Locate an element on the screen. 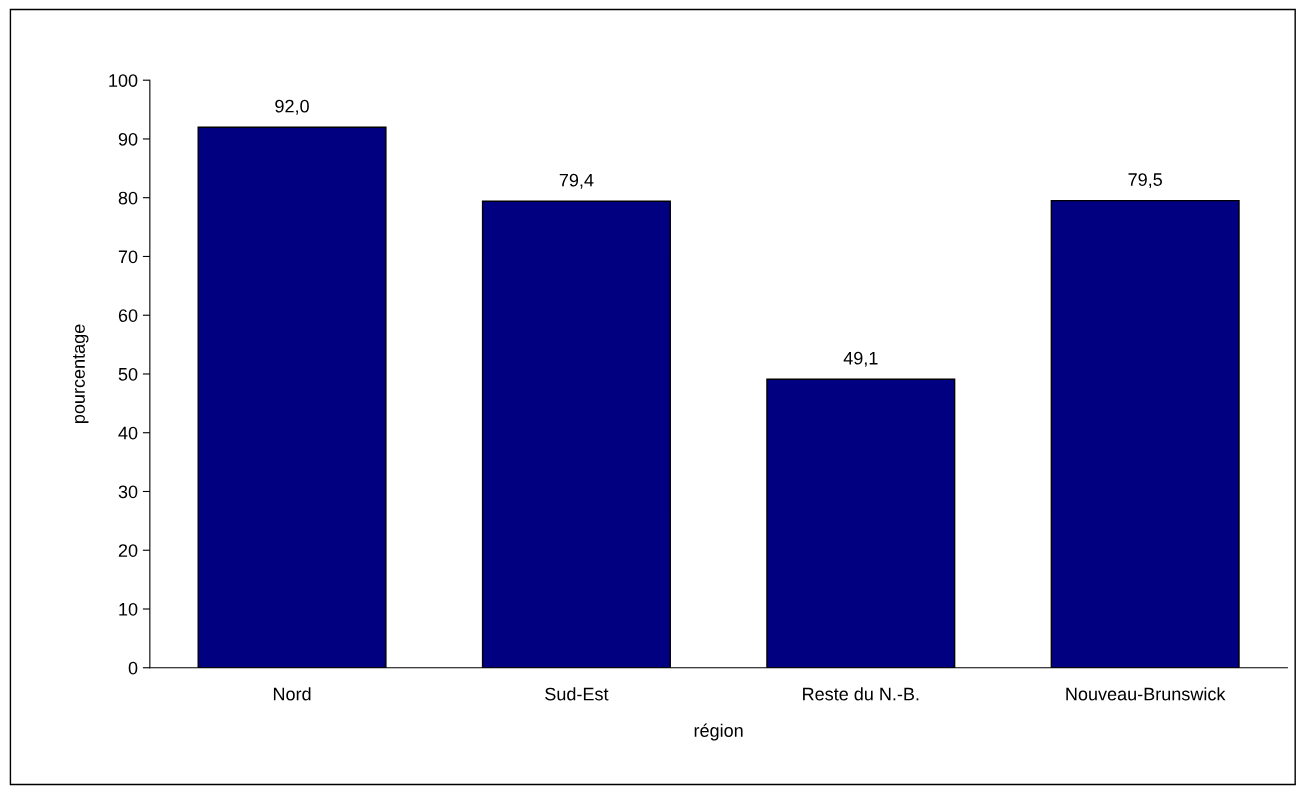  y-tick-label: 80 is located at coordinates (128, 198).